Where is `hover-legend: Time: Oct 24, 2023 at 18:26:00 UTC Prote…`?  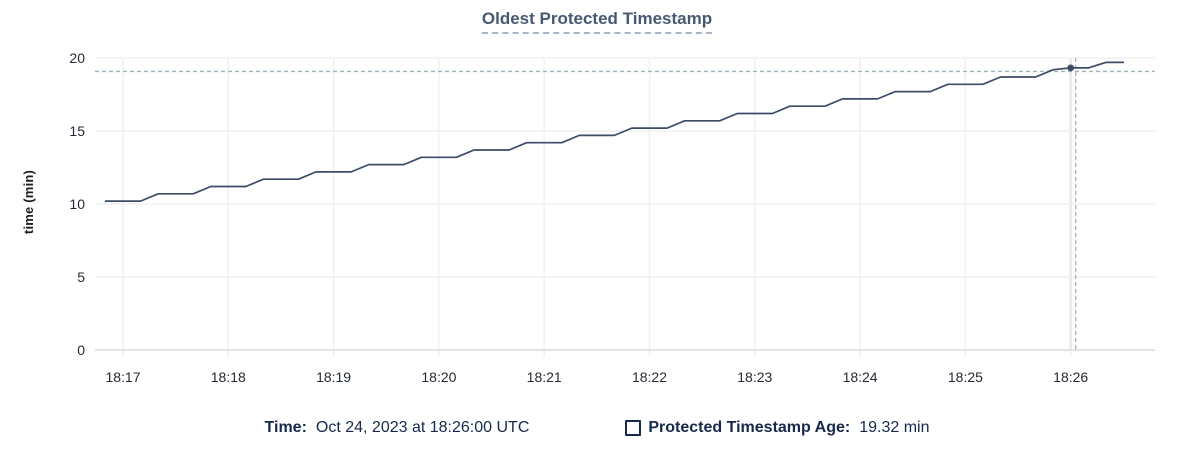 hover-legend: Time: Oct 24, 2023 at 18:26:00 UTC Prote… is located at coordinates (597, 428).